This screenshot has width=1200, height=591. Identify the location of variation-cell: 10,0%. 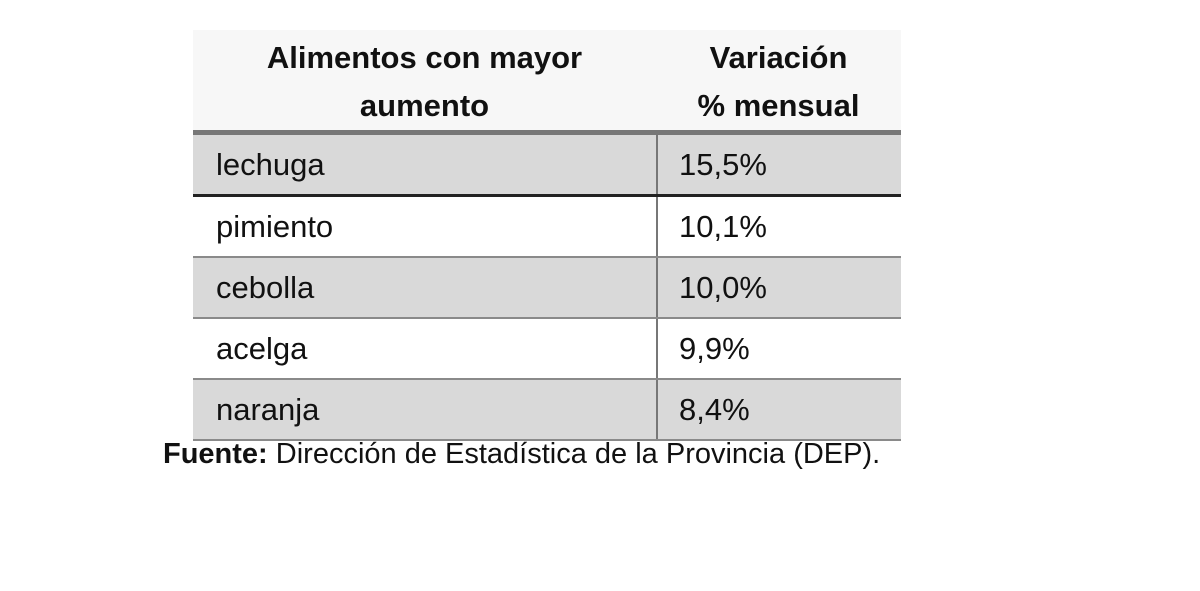
(723, 287).